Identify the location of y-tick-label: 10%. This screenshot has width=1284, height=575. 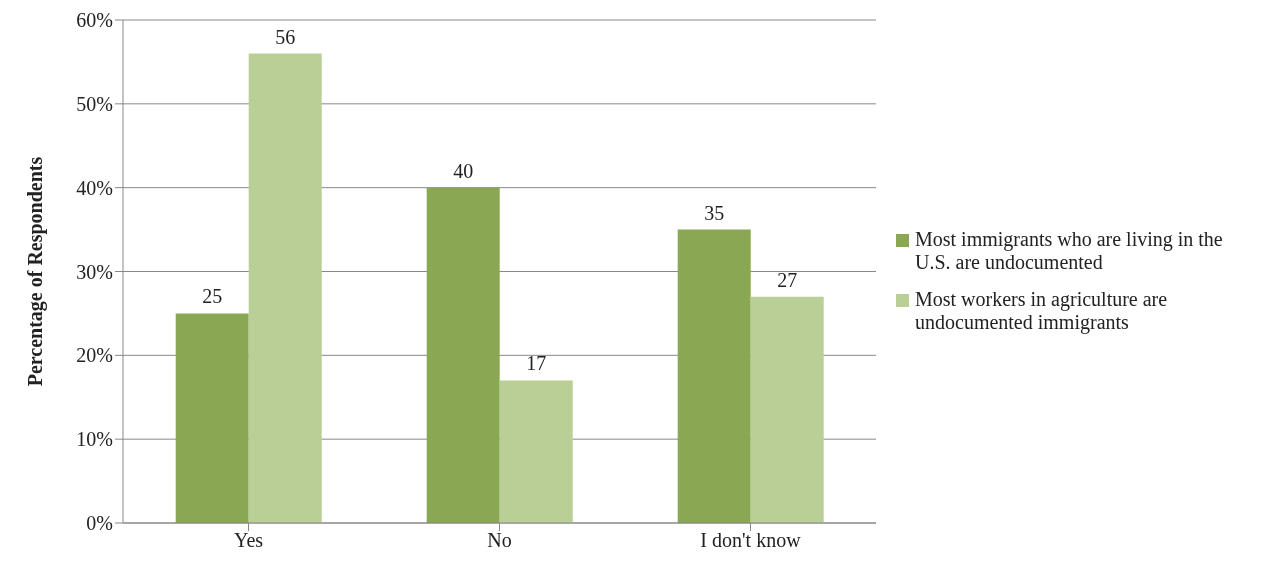
(94, 439).